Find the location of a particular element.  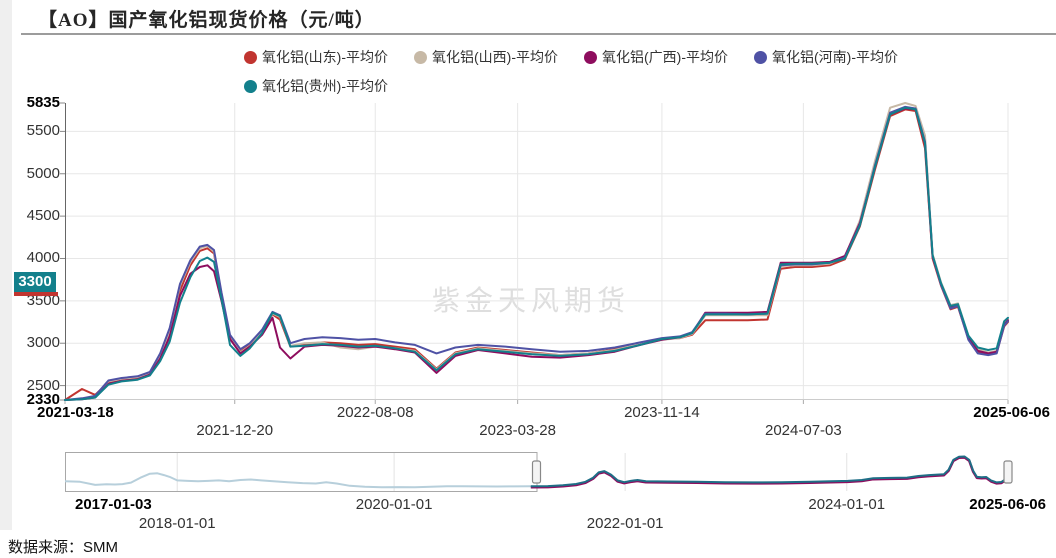

x-axis-label: 2021-12-20 is located at coordinates (235, 430).